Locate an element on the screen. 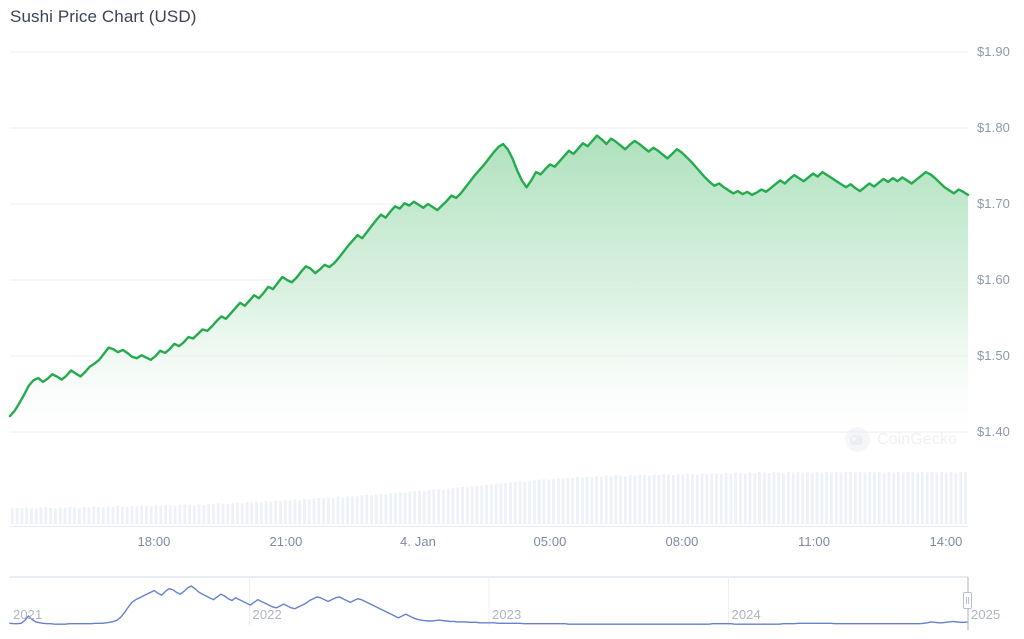 The height and width of the screenshot is (639, 1024). navigator-handle-right is located at coordinates (967, 600).